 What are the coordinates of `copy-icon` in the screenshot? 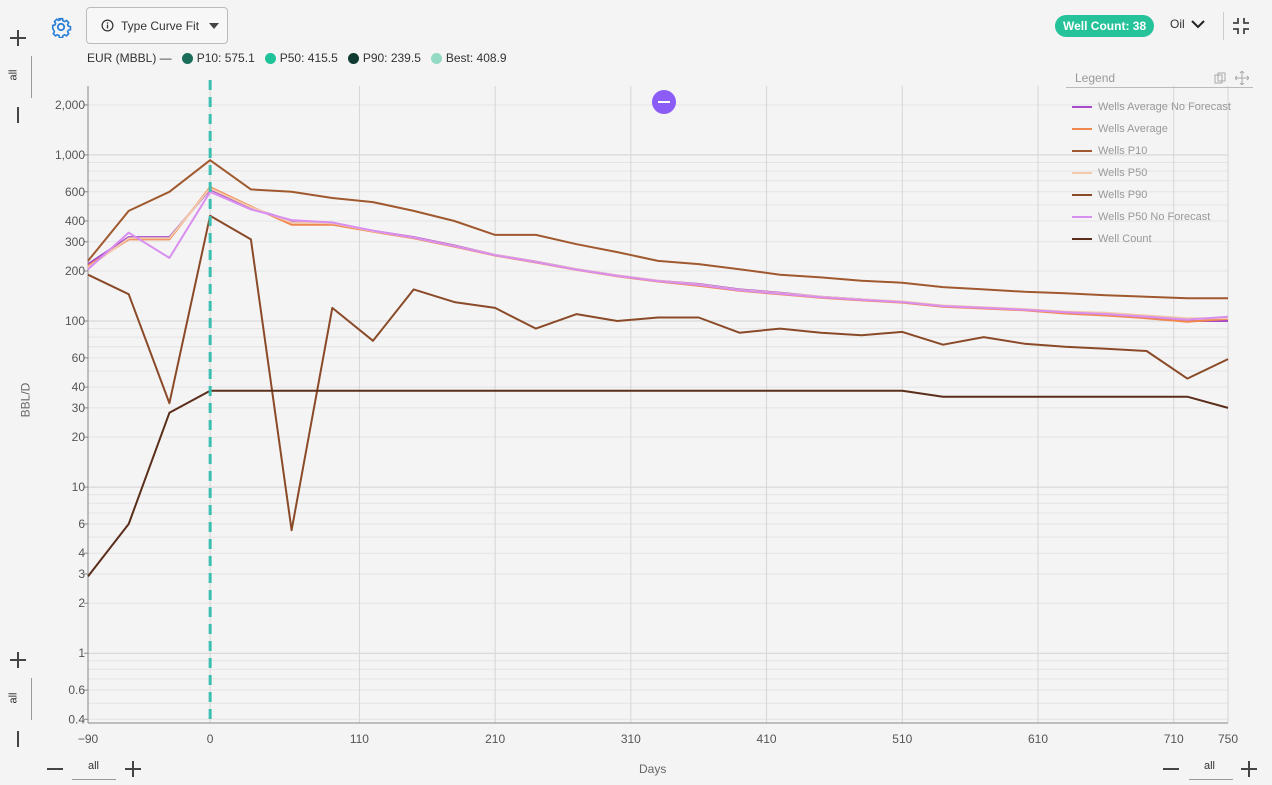 It's located at (1220, 78).